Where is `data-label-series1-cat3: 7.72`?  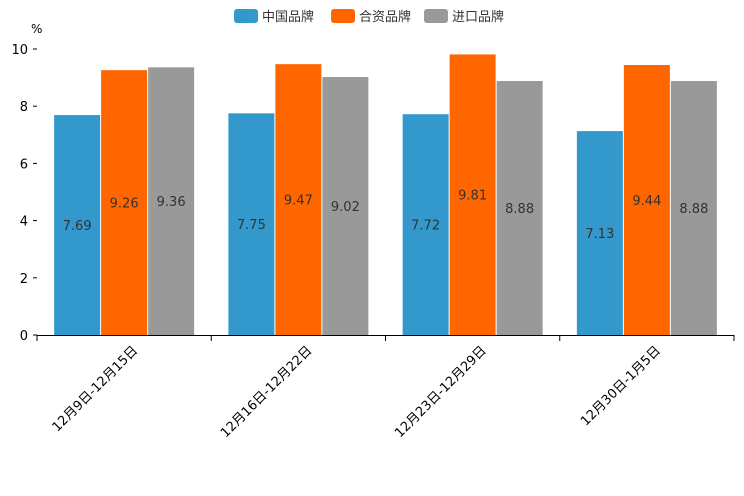
data-label-series1-cat3: 7.72 is located at coordinates (425, 226).